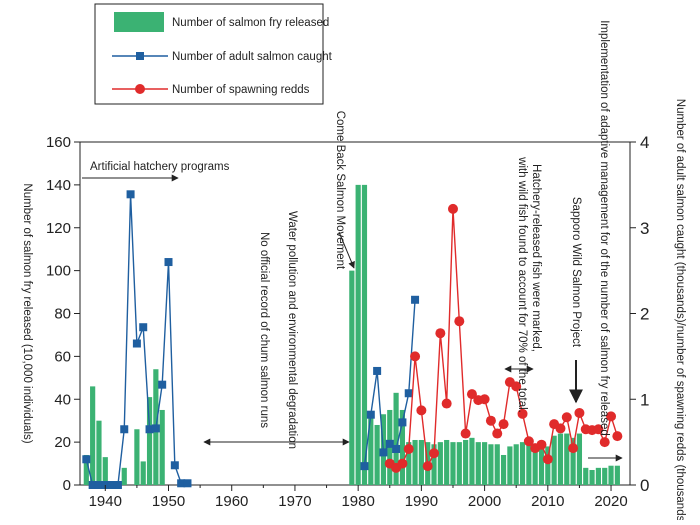  Describe the element at coordinates (58, 271) in the screenshot. I see `y-left-tick-label: 100` at that location.